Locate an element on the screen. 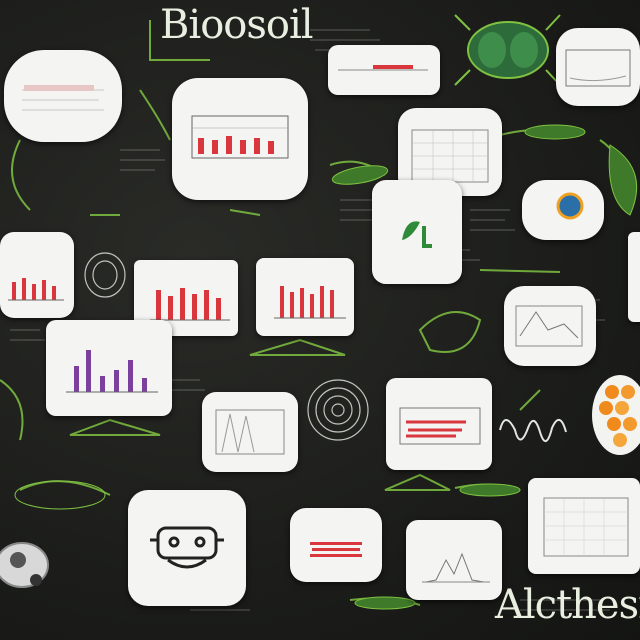  line-card-center is located at coordinates (250, 432).